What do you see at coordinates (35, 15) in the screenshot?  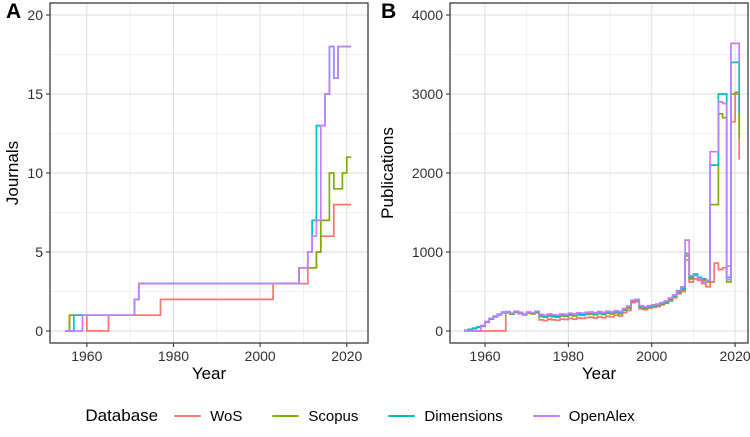 I see `y-tick-label: 20` at bounding box center [35, 15].